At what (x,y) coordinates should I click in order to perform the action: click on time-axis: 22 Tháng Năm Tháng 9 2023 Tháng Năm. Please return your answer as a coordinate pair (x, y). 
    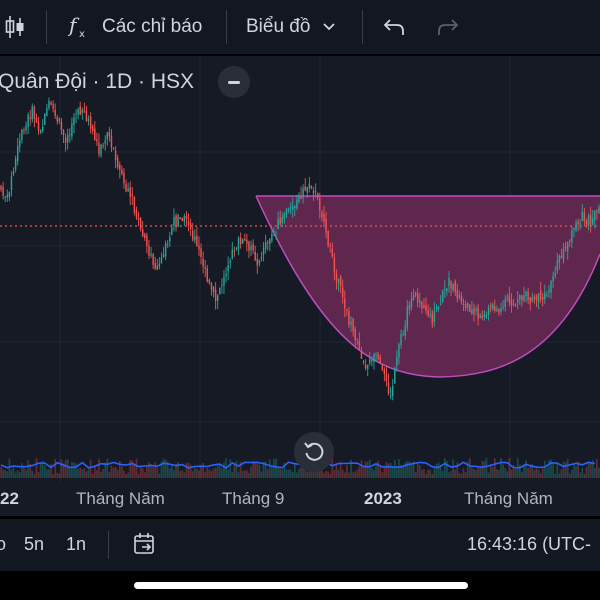
    Looking at the image, I should click on (300, 498).